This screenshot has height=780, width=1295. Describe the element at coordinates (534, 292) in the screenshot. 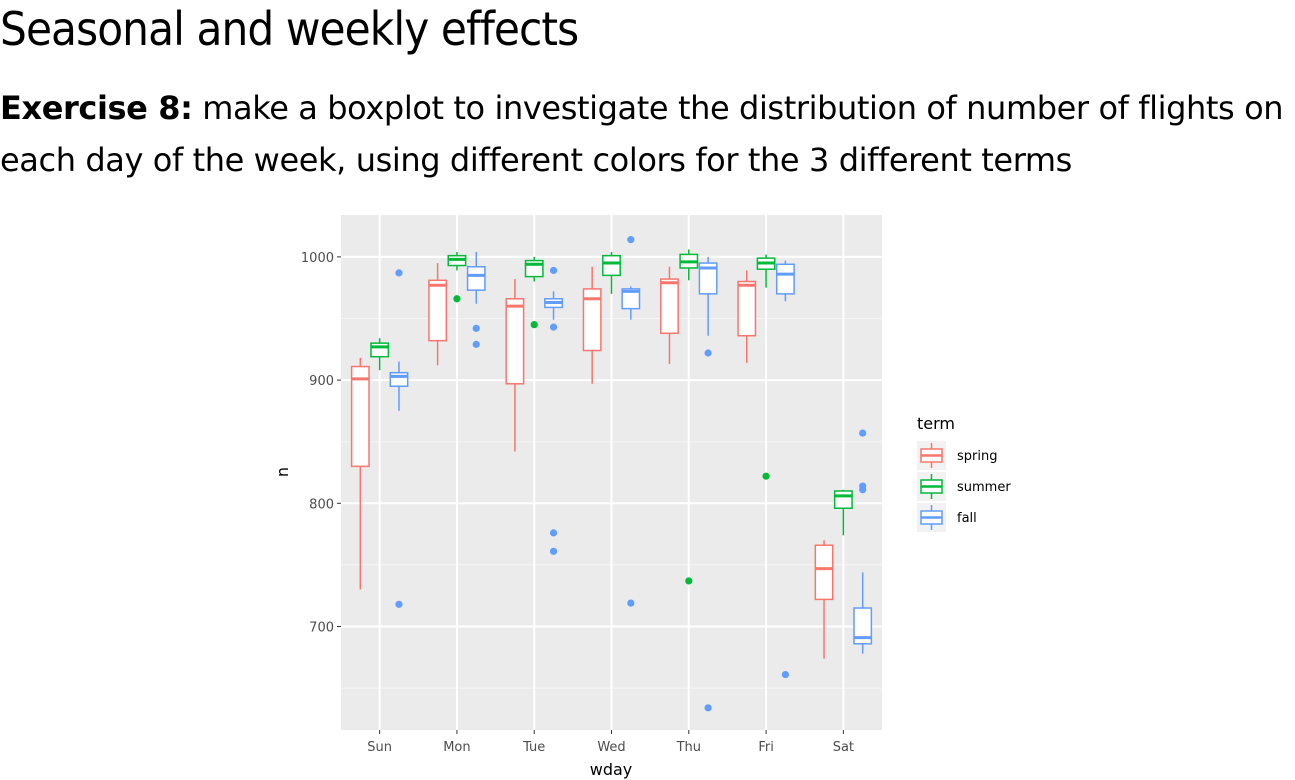

I see `box-summer-tue` at that location.